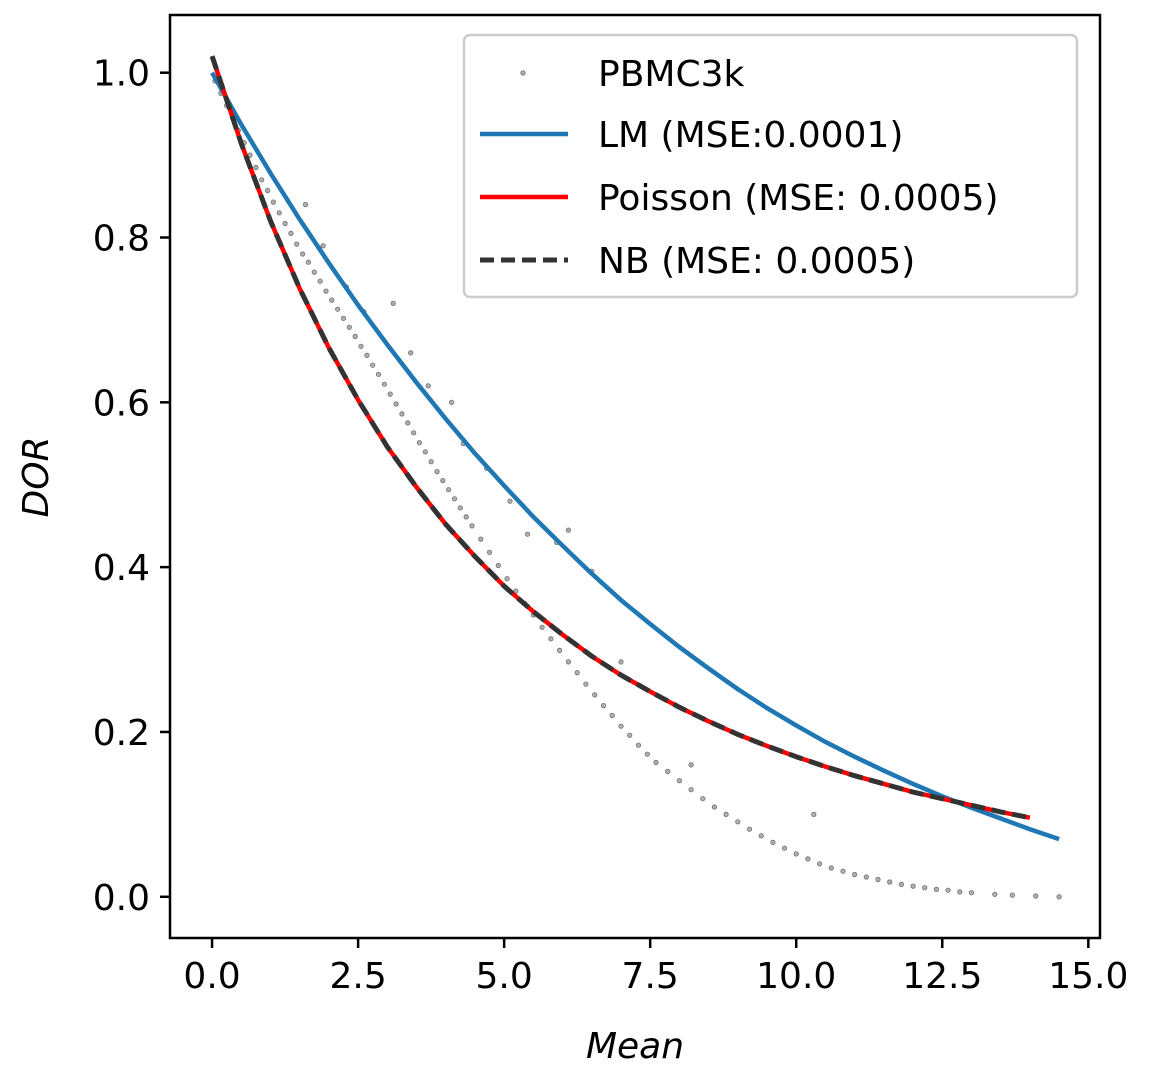  Describe the element at coordinates (750, 135) in the screenshot. I see `legend-label: LM (MSE:0.0001)` at that location.